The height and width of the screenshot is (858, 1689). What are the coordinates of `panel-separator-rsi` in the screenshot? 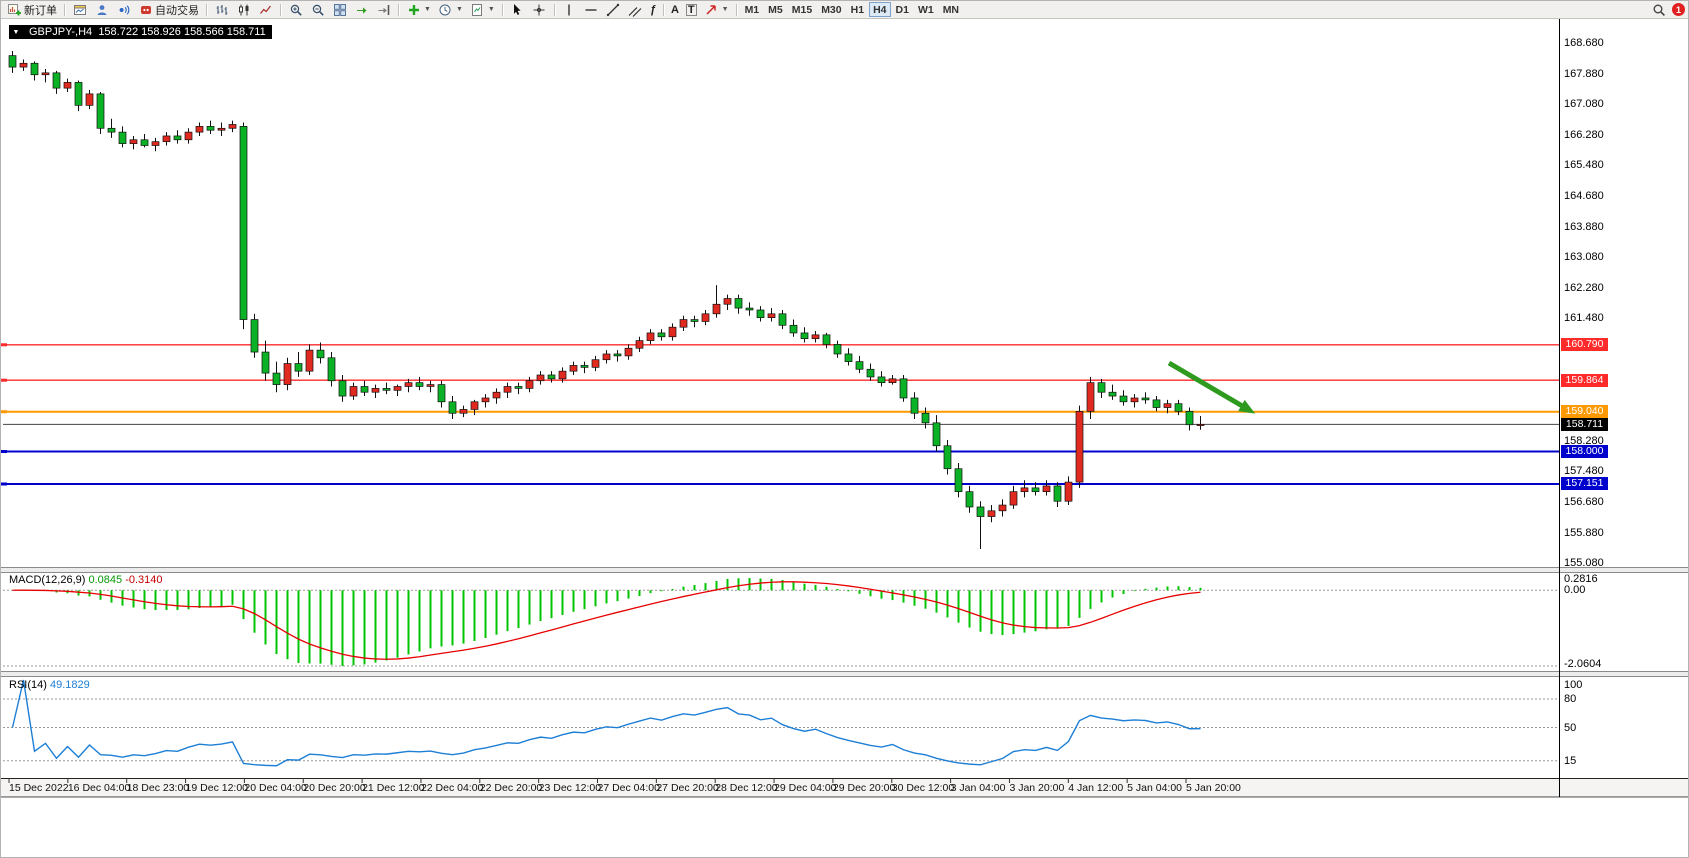 It's located at (844, 674).